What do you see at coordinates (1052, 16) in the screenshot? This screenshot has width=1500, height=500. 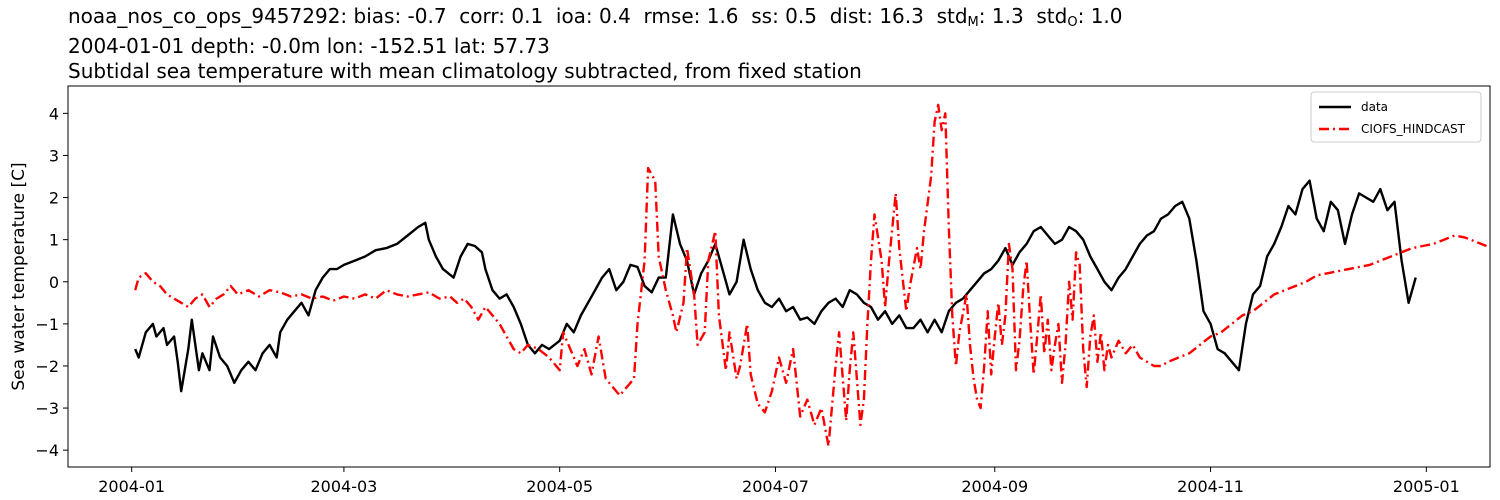 I see `std-o-label: std` at bounding box center [1052, 16].